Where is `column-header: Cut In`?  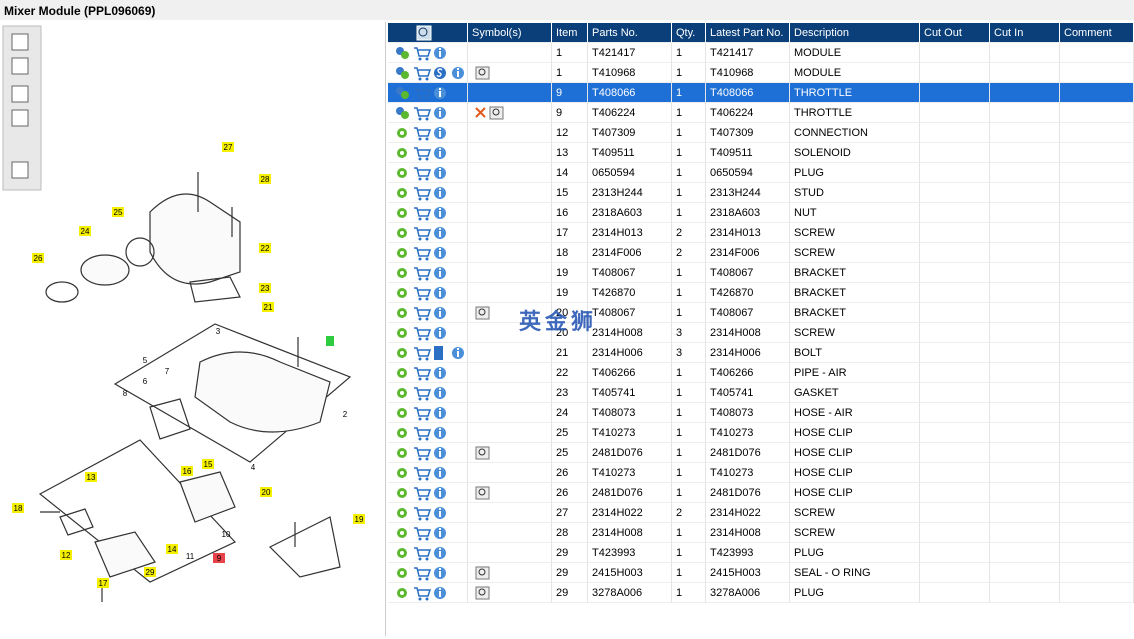
column-header: Cut In is located at coordinates (1025, 33).